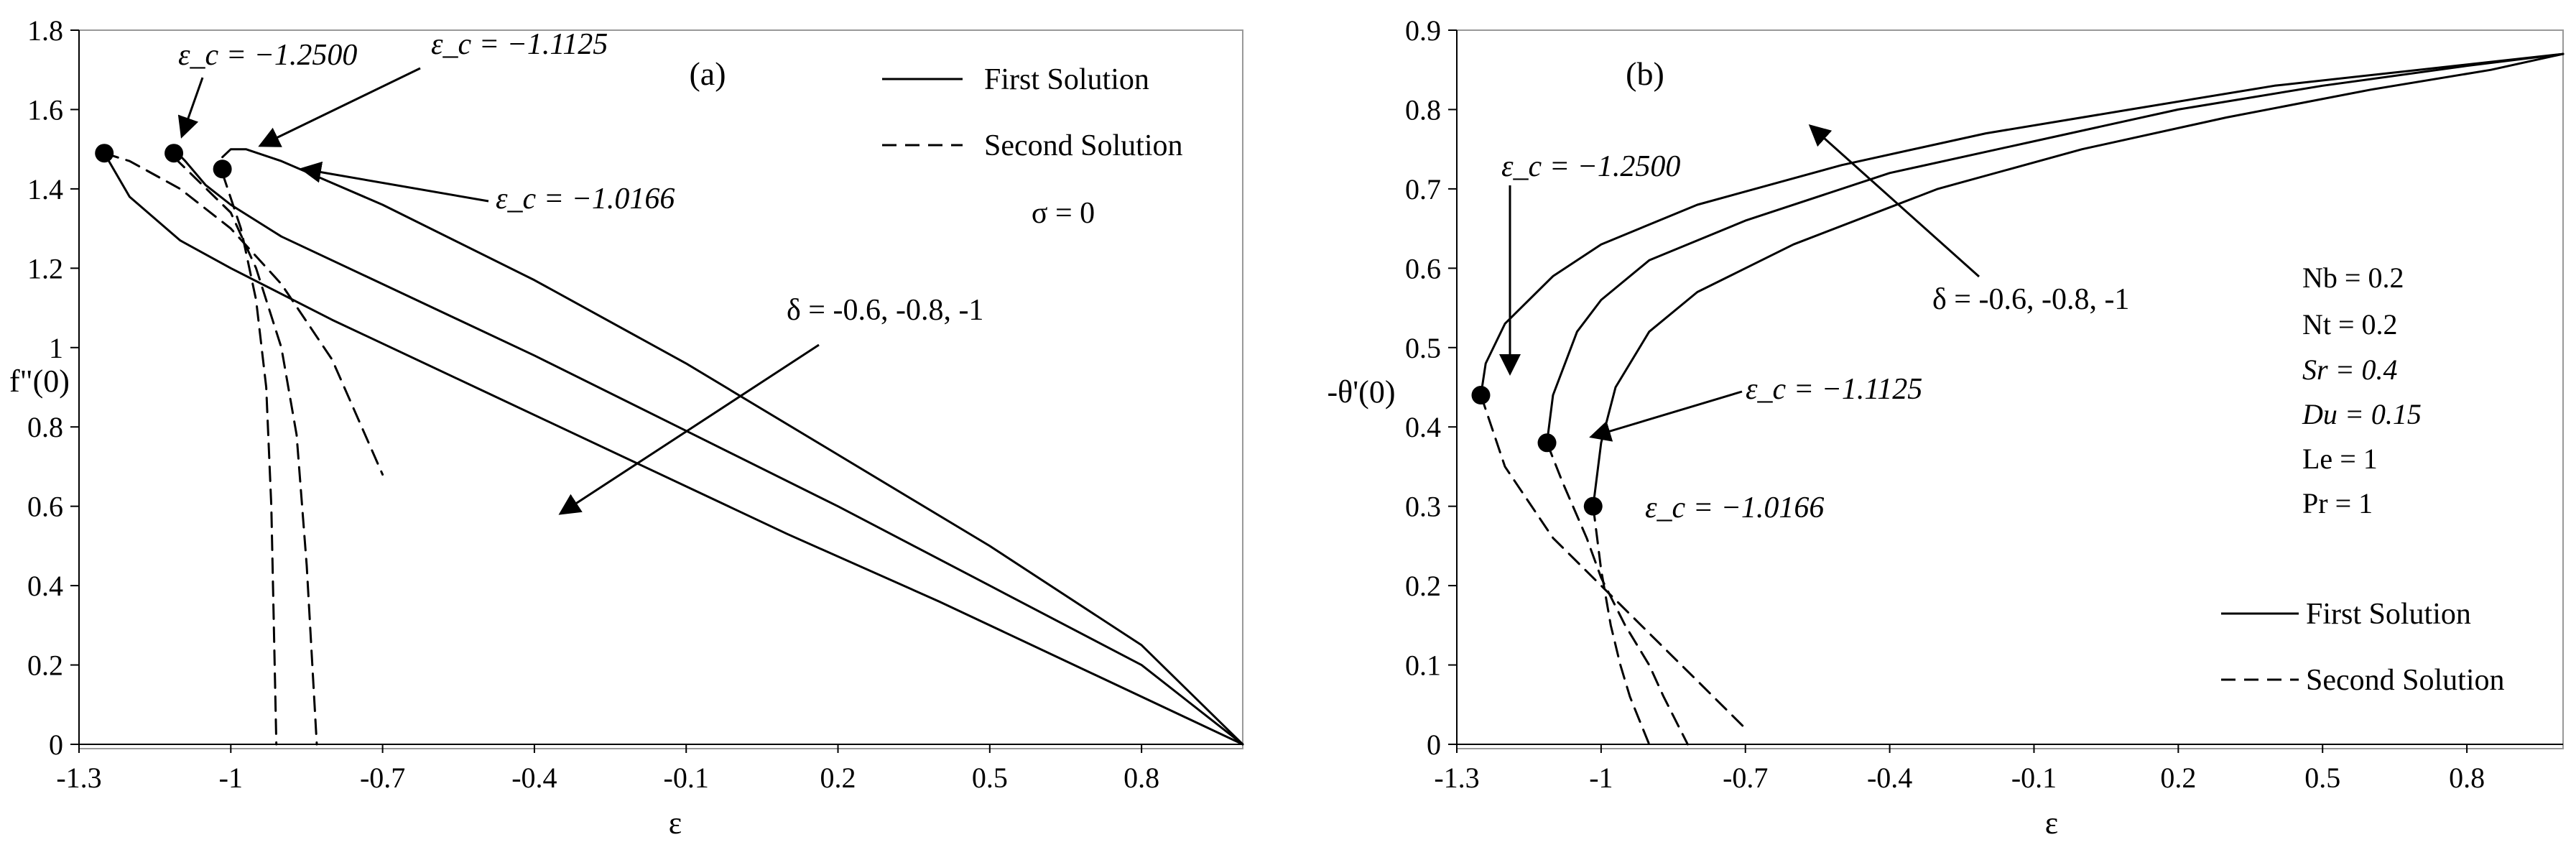 Image resolution: width=2576 pixels, height=860 pixels. Describe the element at coordinates (78, 778) in the screenshot. I see `x-tick-label-a: -1.3` at that location.